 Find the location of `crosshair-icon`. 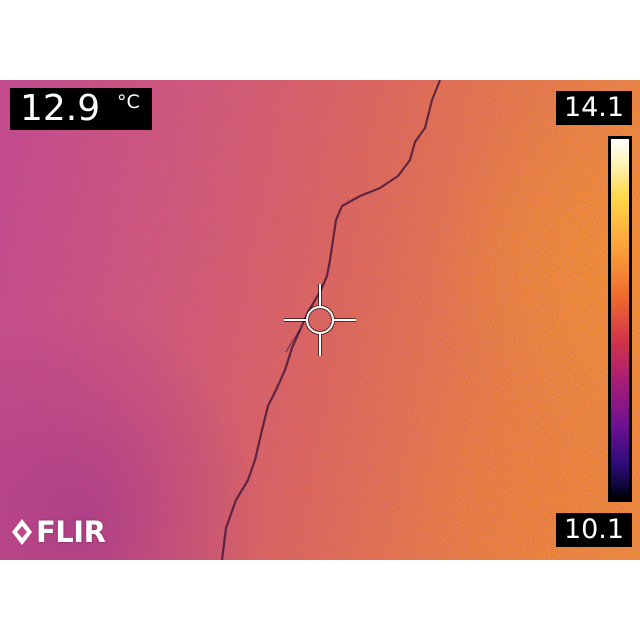

crosshair-icon is located at coordinates (320, 320).